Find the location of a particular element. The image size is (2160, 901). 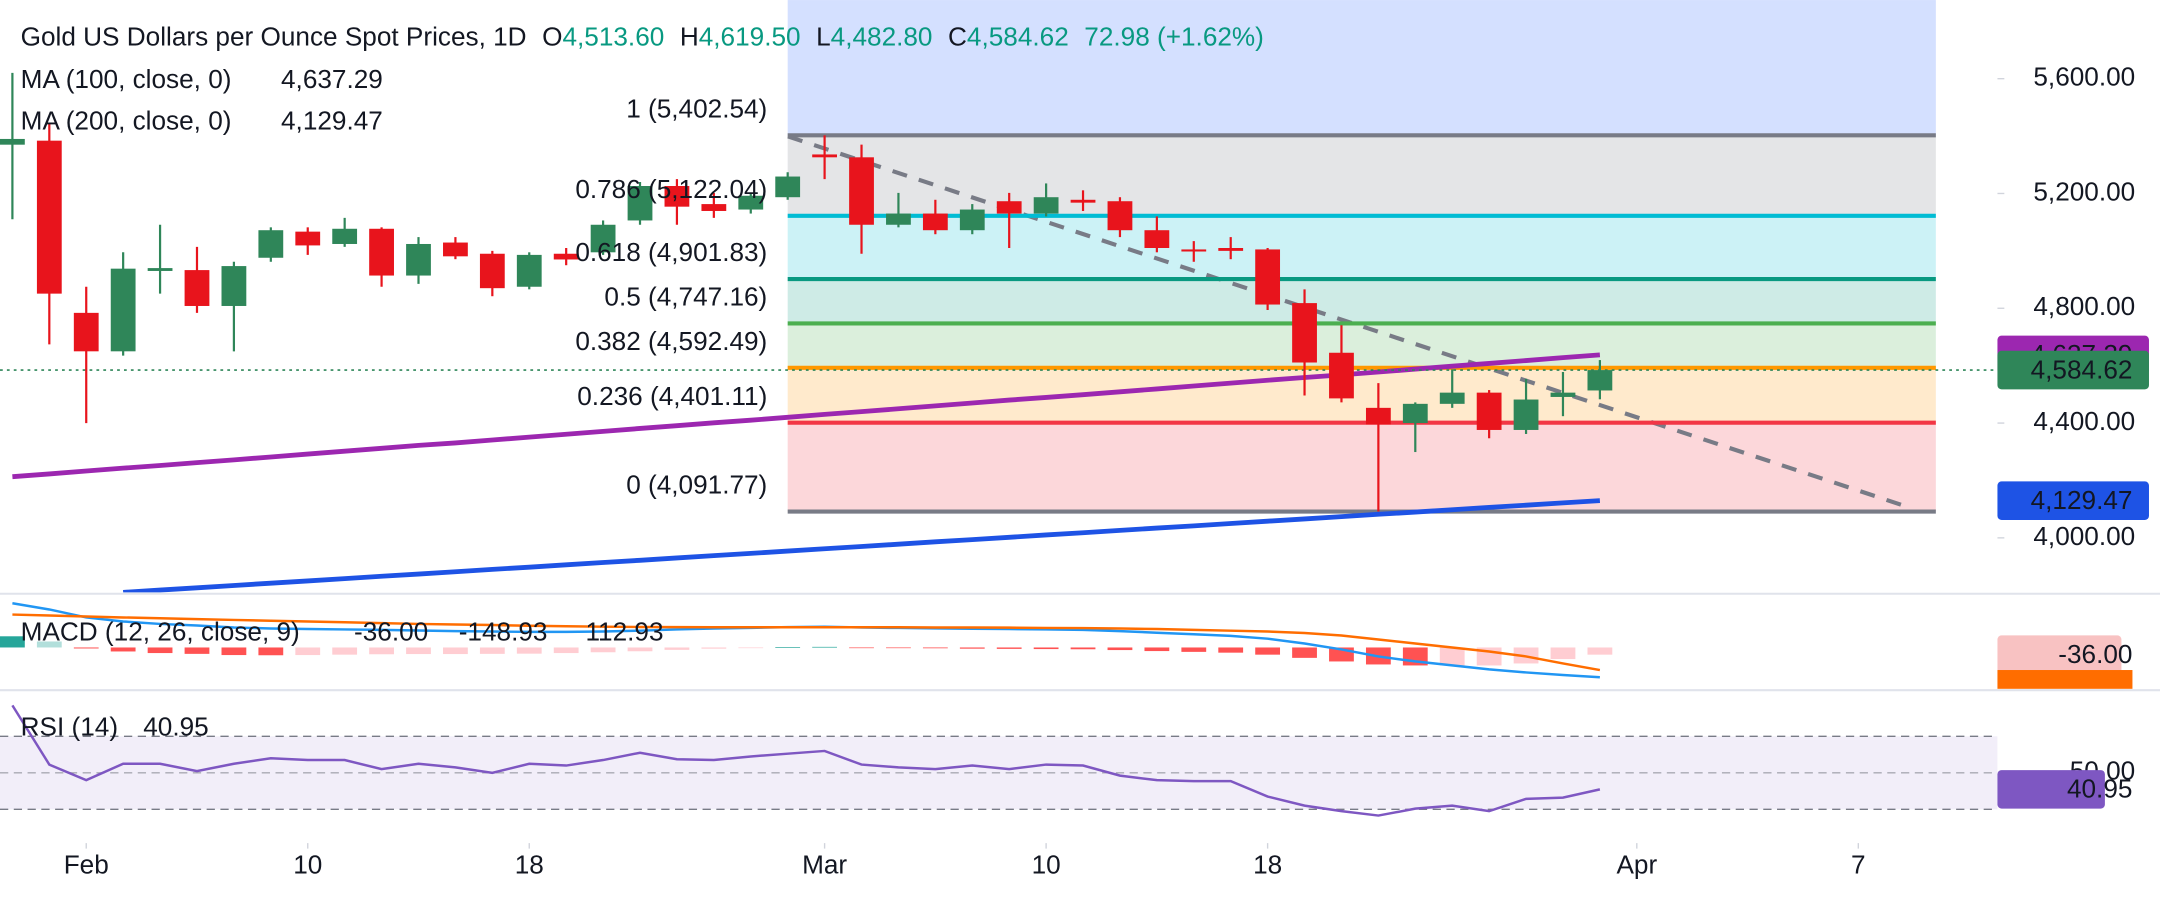

ma200-price-text: 4,129.47 is located at coordinates (2082, 500).